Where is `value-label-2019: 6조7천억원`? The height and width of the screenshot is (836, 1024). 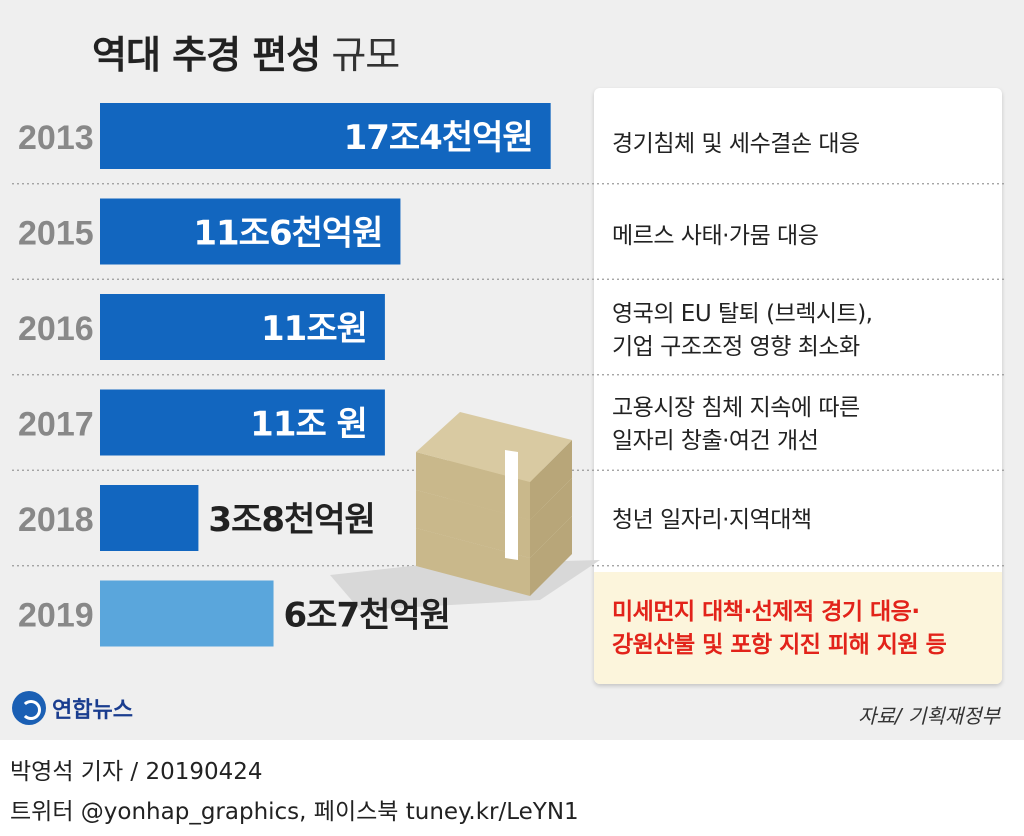 value-label-2019: 6조7천억원 is located at coordinates (367, 616).